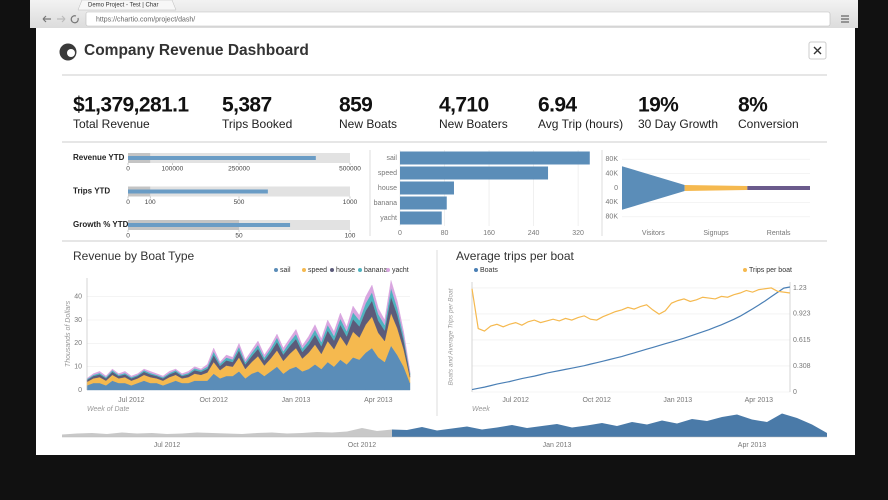 This screenshot has width=888, height=500. Describe the element at coordinates (78, 297) in the screenshot. I see `y-tick-label: 40` at that location.